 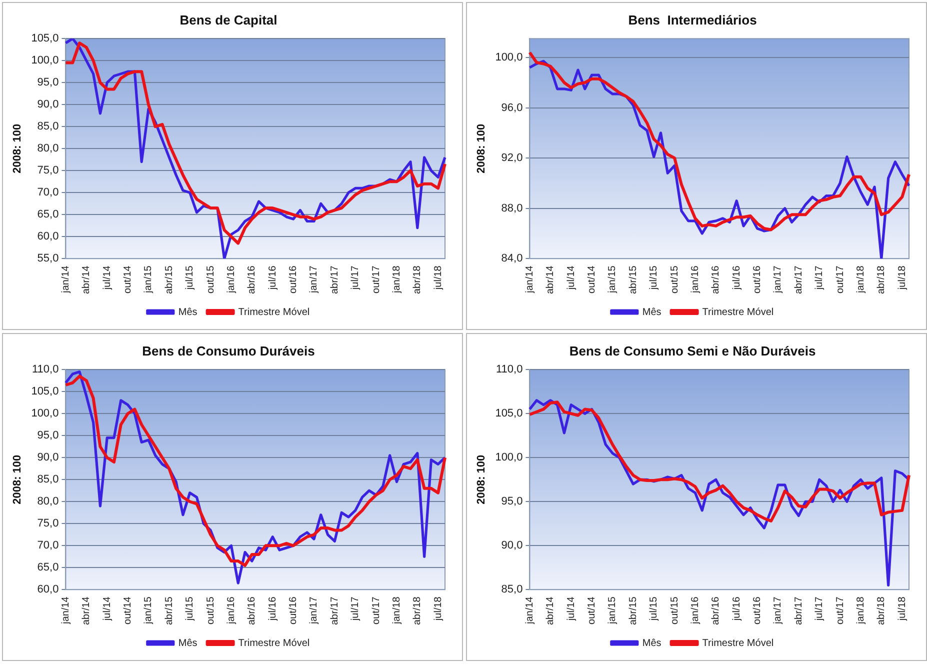 I want to click on y-tick-label: 75,0, so click(x=48, y=524).